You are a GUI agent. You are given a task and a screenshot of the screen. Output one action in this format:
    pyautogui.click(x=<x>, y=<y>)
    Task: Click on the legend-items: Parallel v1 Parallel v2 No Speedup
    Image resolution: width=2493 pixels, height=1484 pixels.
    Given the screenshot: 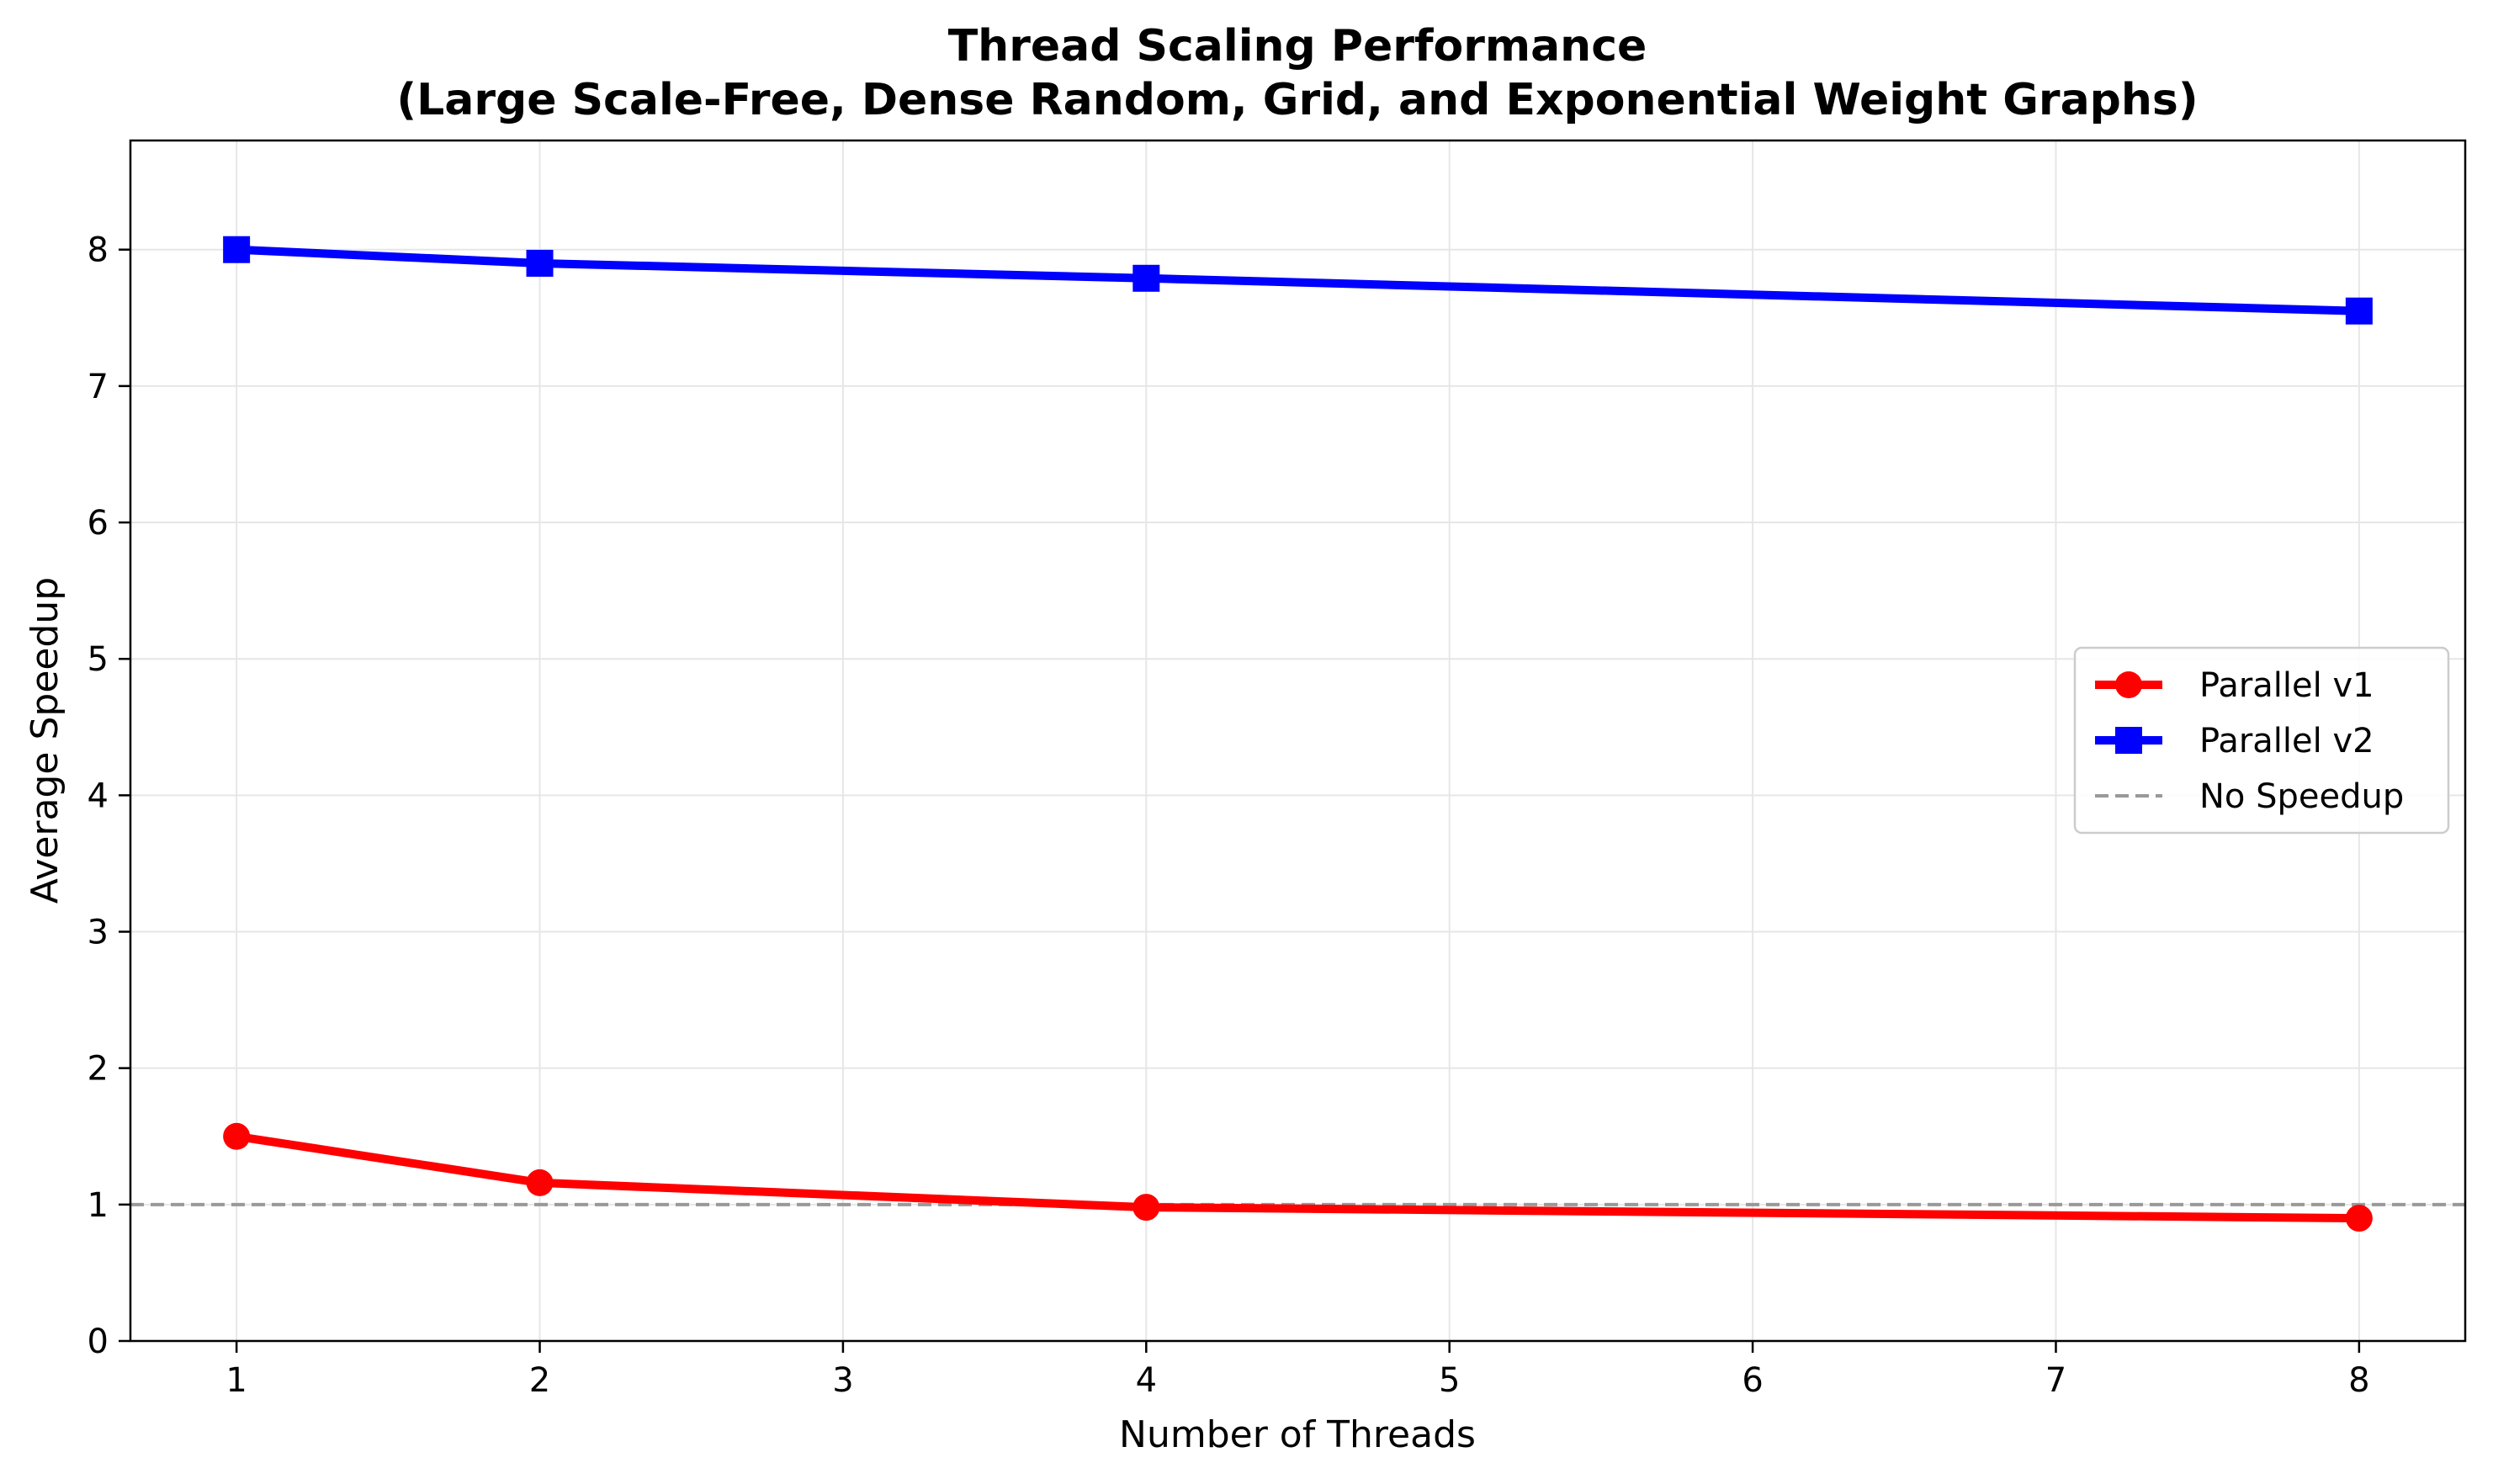 What is the action you would take?
    pyautogui.click(x=2249, y=741)
    